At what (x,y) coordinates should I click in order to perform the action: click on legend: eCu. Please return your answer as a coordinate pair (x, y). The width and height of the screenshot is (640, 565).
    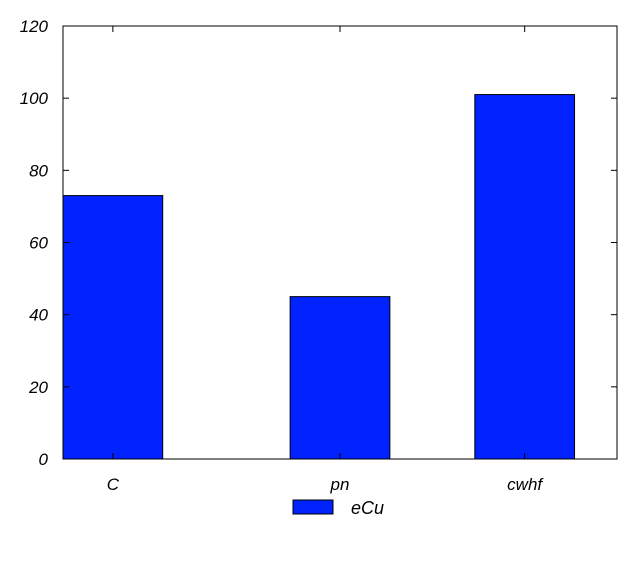
    Looking at the image, I should click on (338, 508).